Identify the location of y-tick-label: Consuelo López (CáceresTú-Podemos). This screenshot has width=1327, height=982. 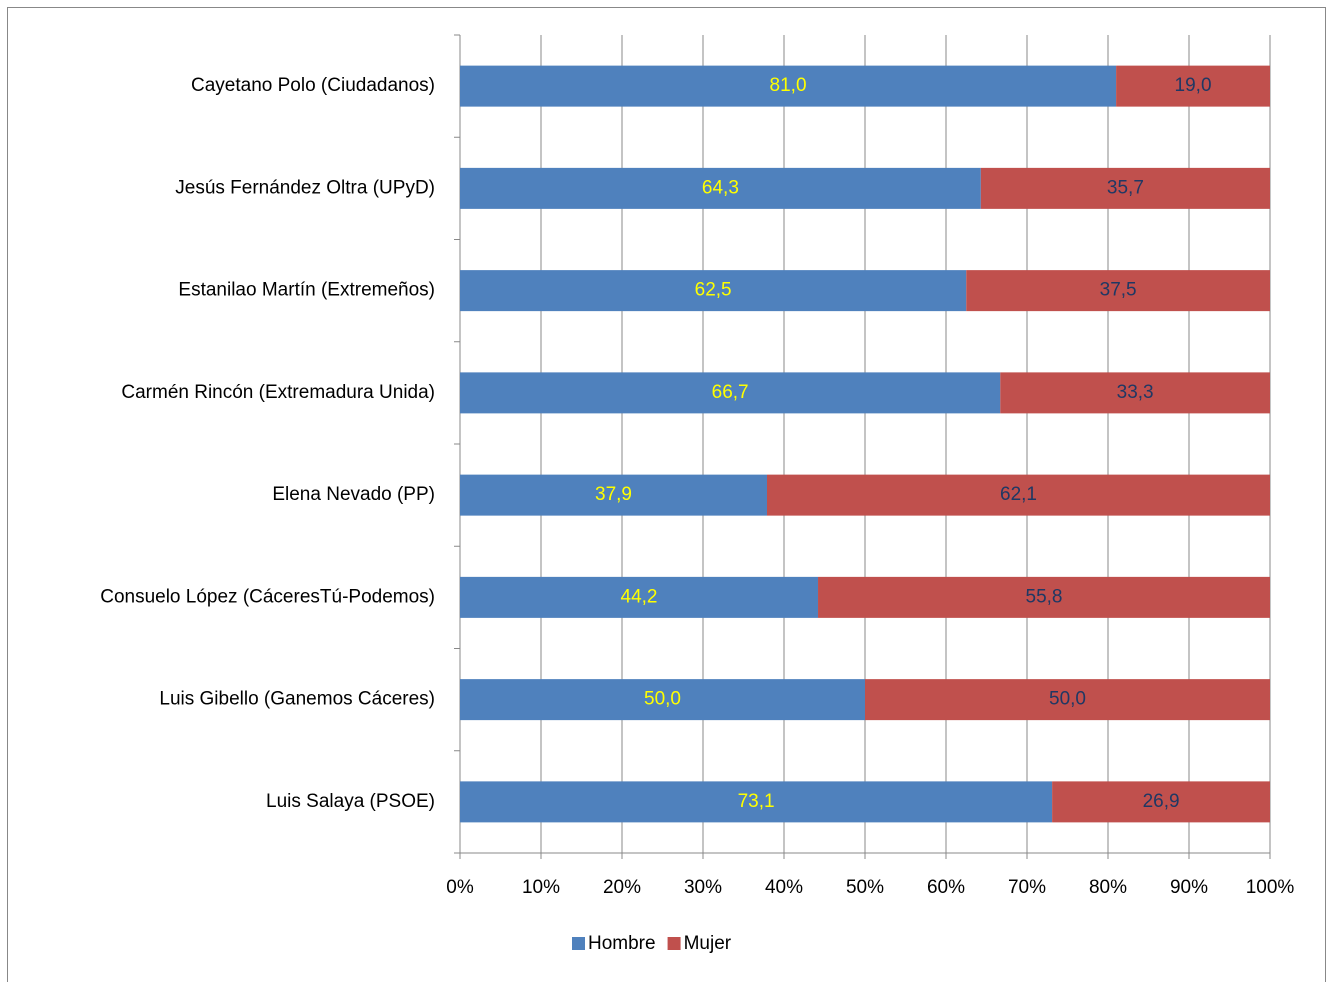
(267, 596).